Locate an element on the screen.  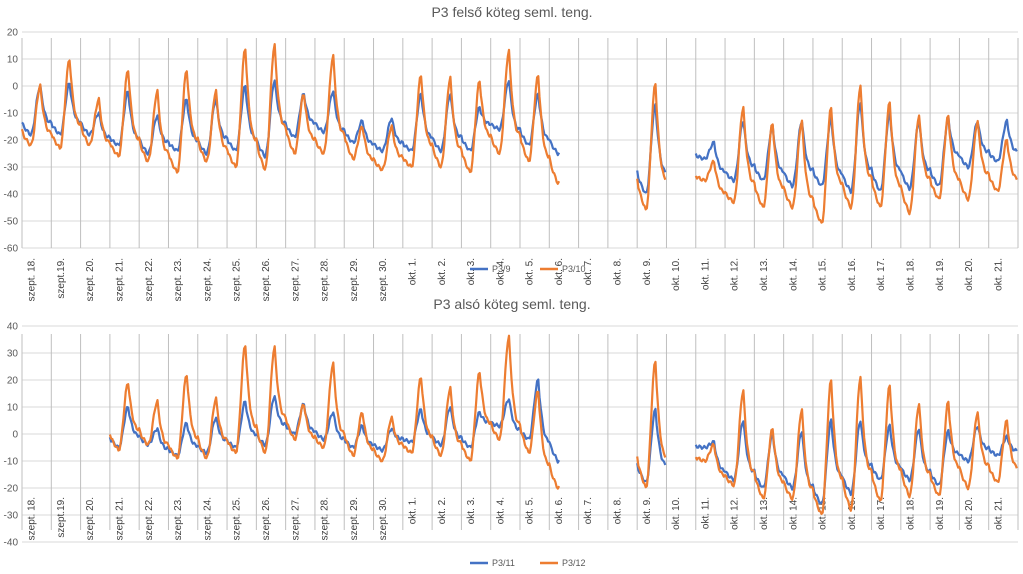
x-category-label: okt. 3. is located at coordinates (471, 271).